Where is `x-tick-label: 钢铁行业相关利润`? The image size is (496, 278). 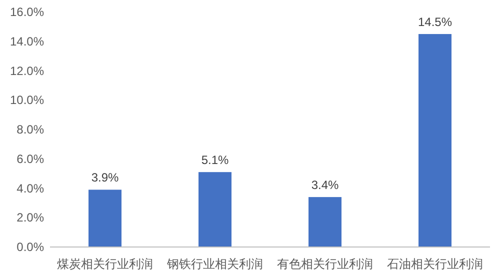 x-tick-label: 钢铁行业相关利润 is located at coordinates (214, 264).